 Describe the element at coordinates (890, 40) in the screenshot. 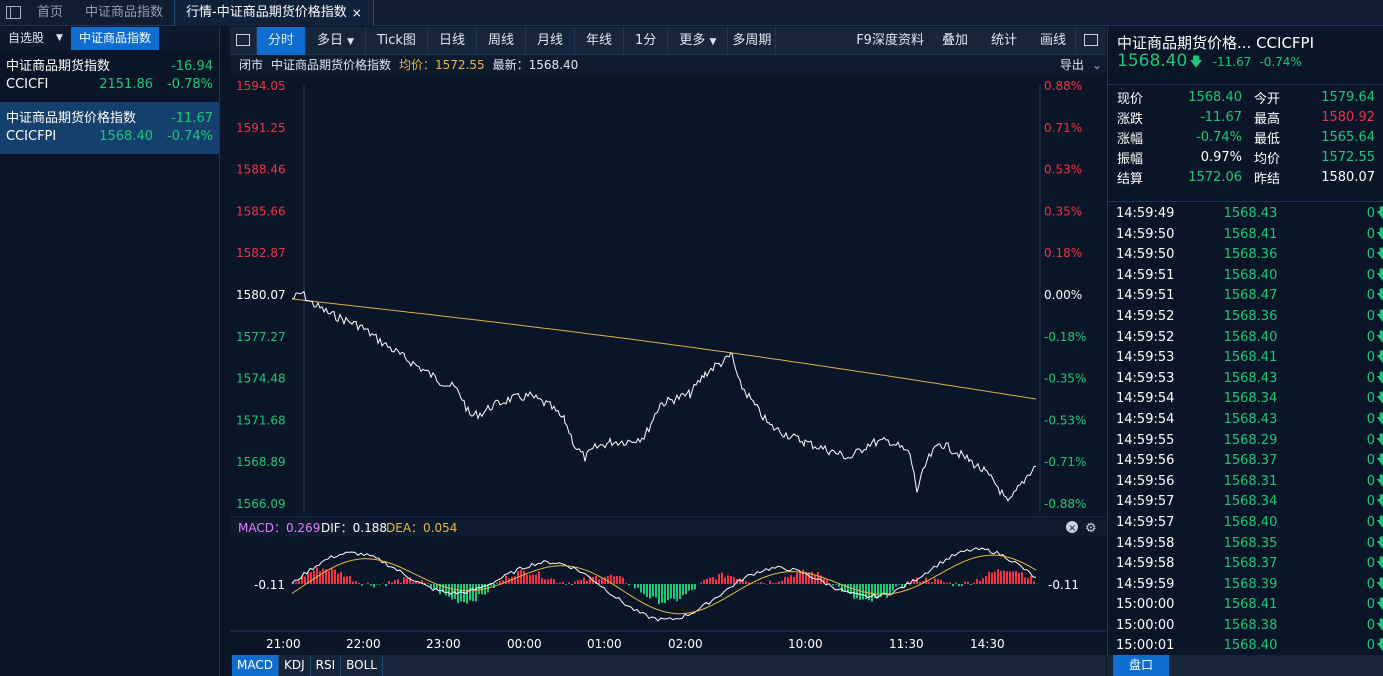

I see `f9-deep-data-button: F9深度资料` at that location.